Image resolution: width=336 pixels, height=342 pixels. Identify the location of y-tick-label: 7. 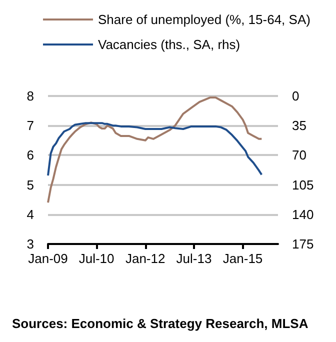
(30, 126).